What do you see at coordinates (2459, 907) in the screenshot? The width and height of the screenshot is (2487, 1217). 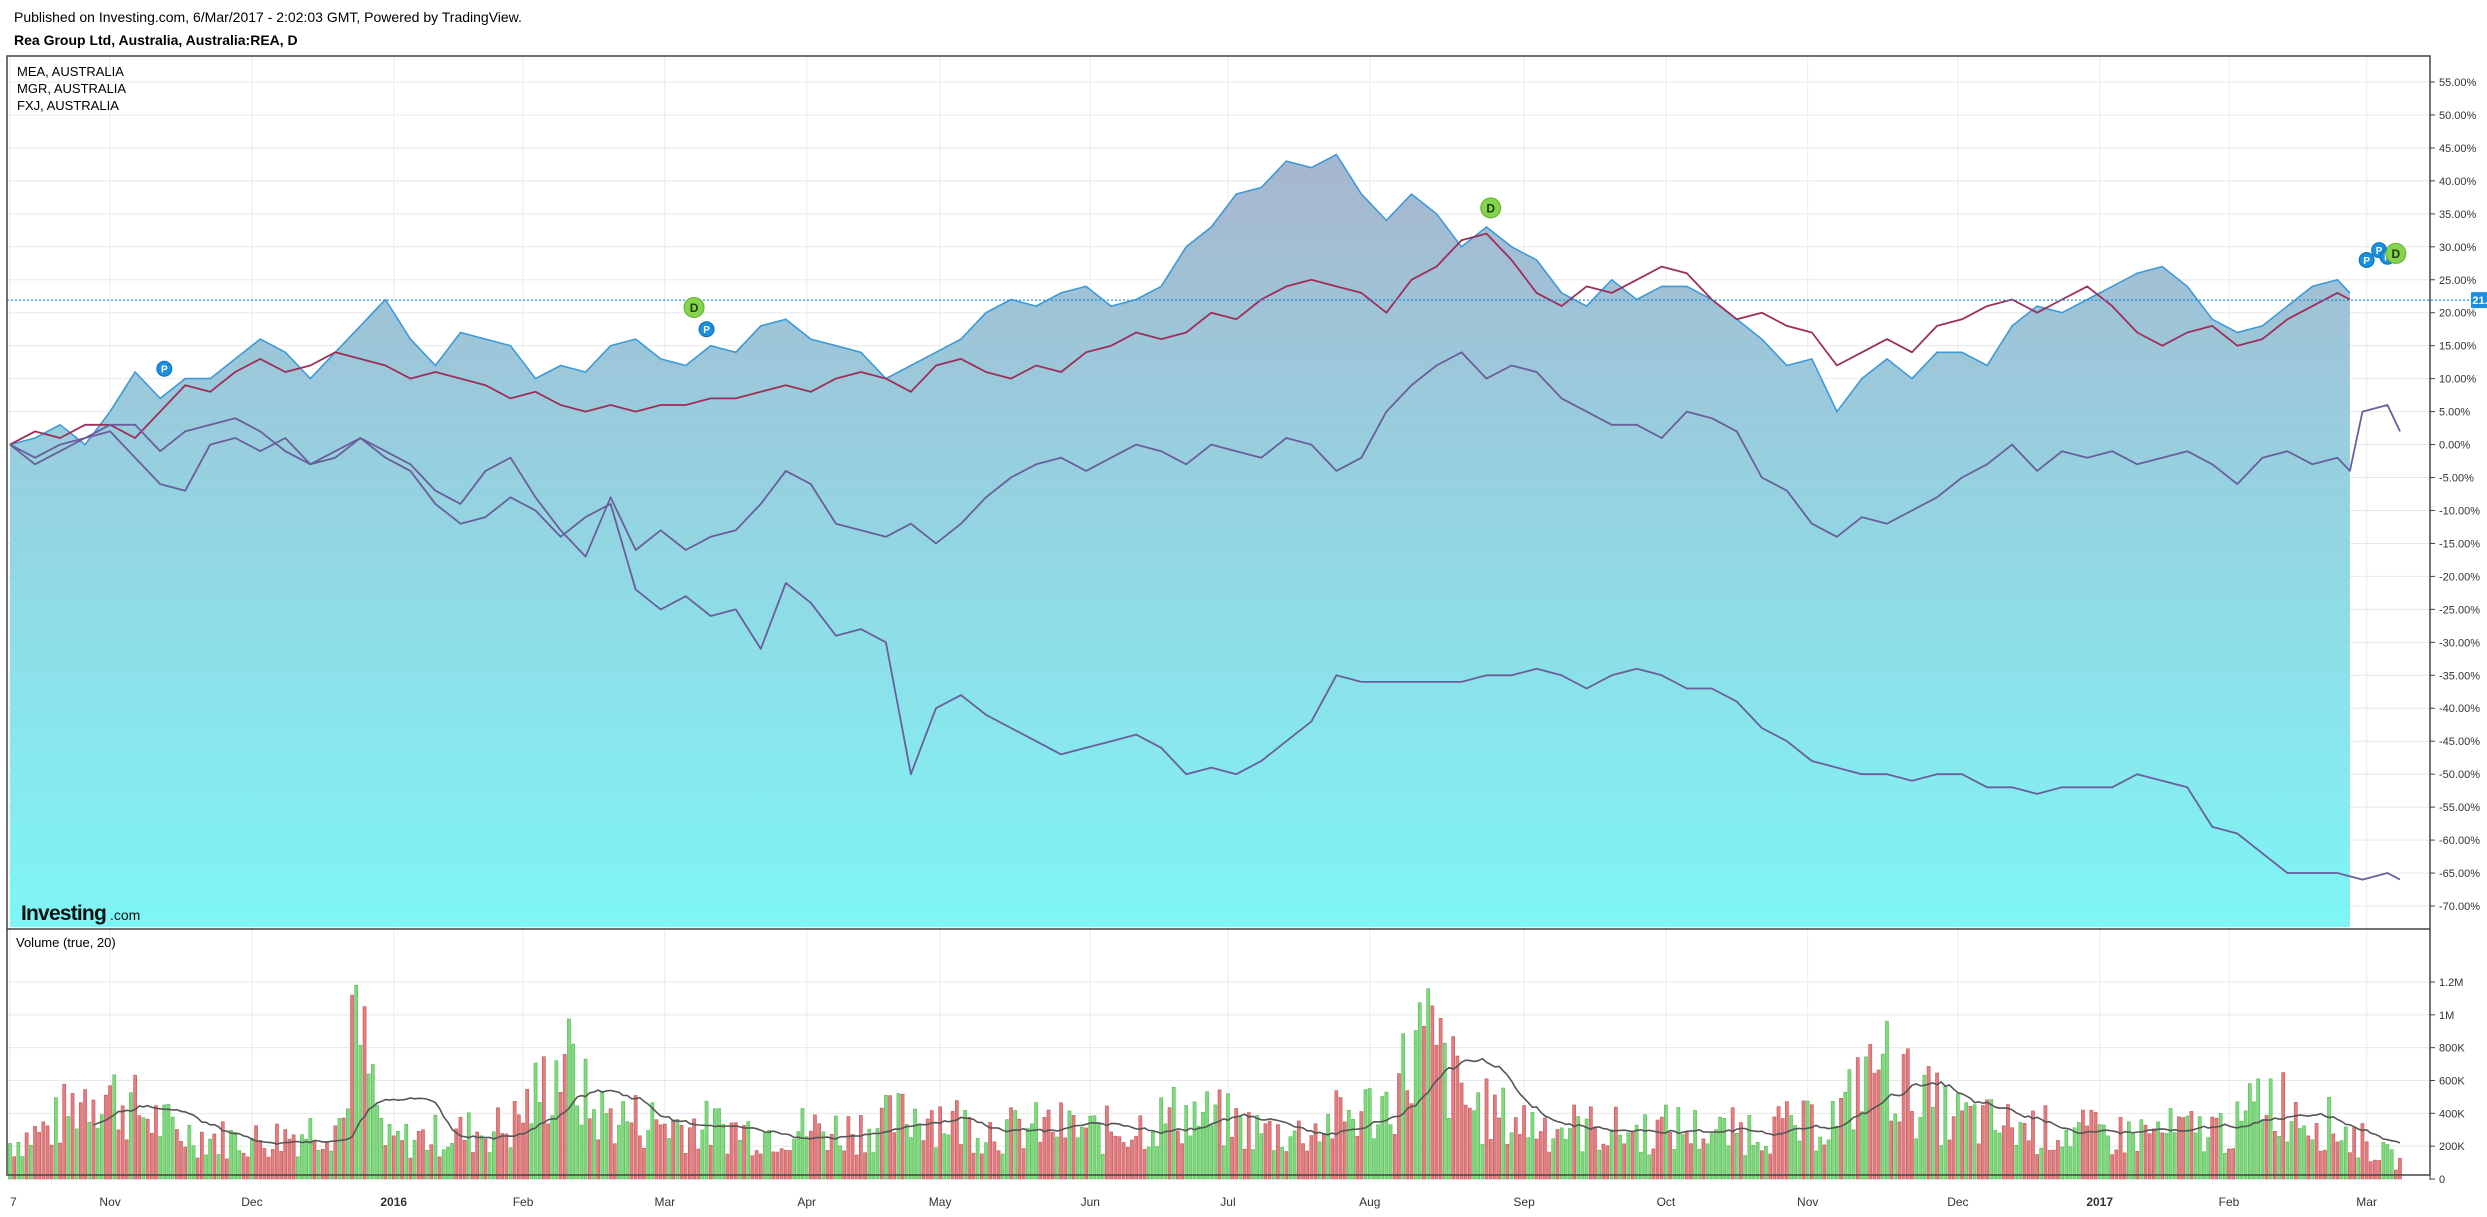 I see `price-tick-label: -70.00%` at bounding box center [2459, 907].